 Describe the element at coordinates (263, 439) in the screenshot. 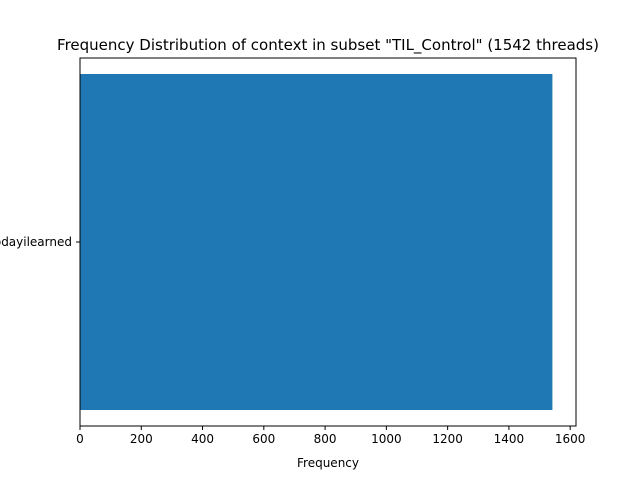

I see `x-tick-label-600: 600` at that location.